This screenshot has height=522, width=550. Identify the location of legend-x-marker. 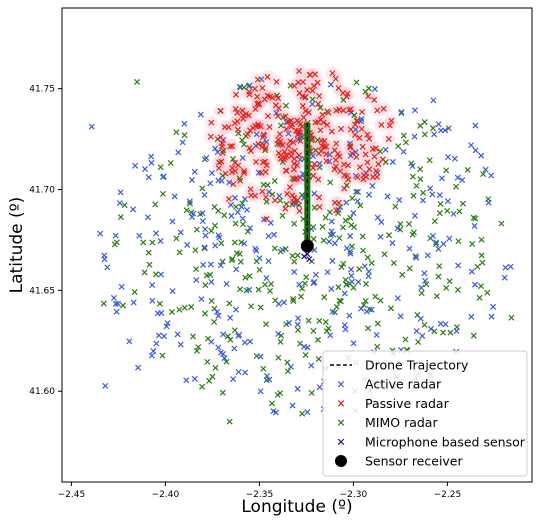
(341, 384).